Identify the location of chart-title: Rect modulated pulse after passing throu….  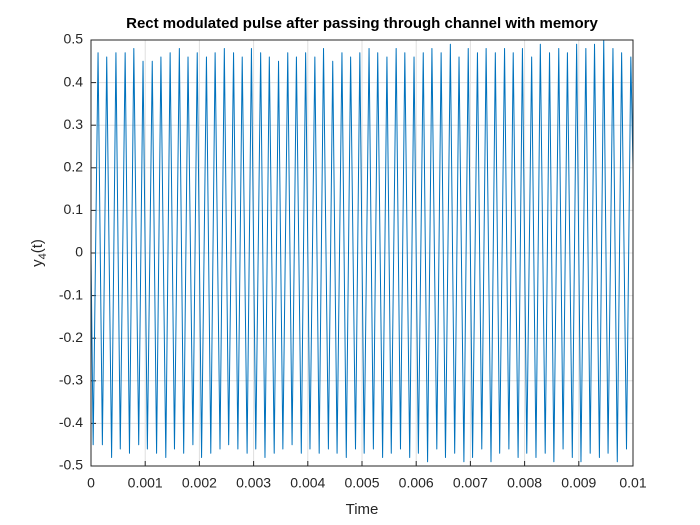
(362, 23).